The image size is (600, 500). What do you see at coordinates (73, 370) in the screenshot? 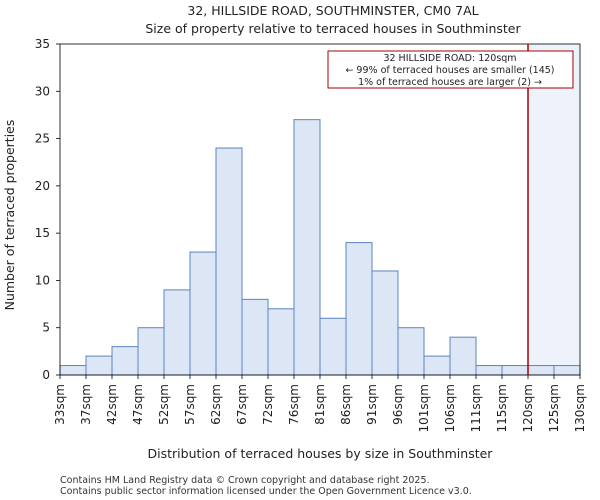
I see `bar-33sqm` at bounding box center [73, 370].